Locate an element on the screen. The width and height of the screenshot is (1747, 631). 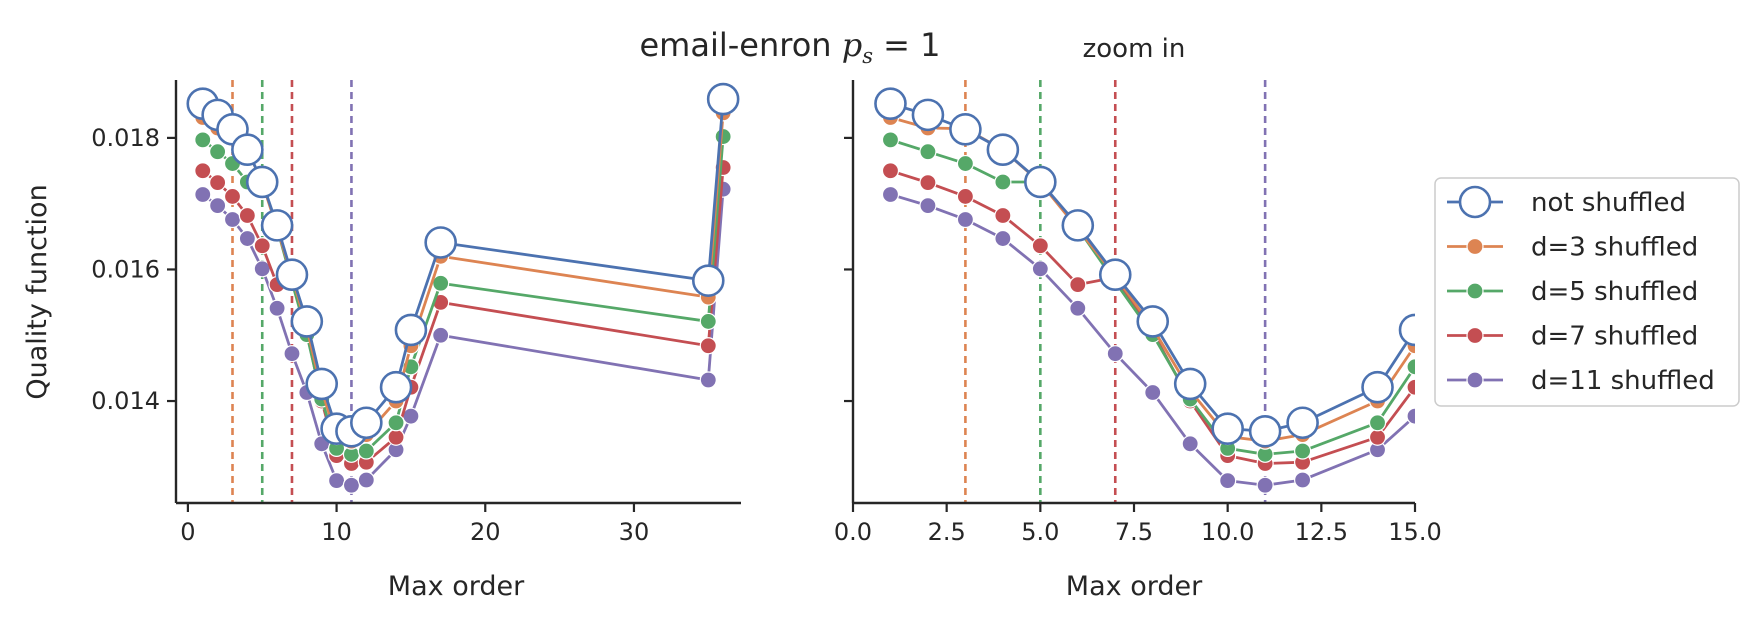
legend-label-d-7-shuffled: d=7 shuffled is located at coordinates (1614, 337).